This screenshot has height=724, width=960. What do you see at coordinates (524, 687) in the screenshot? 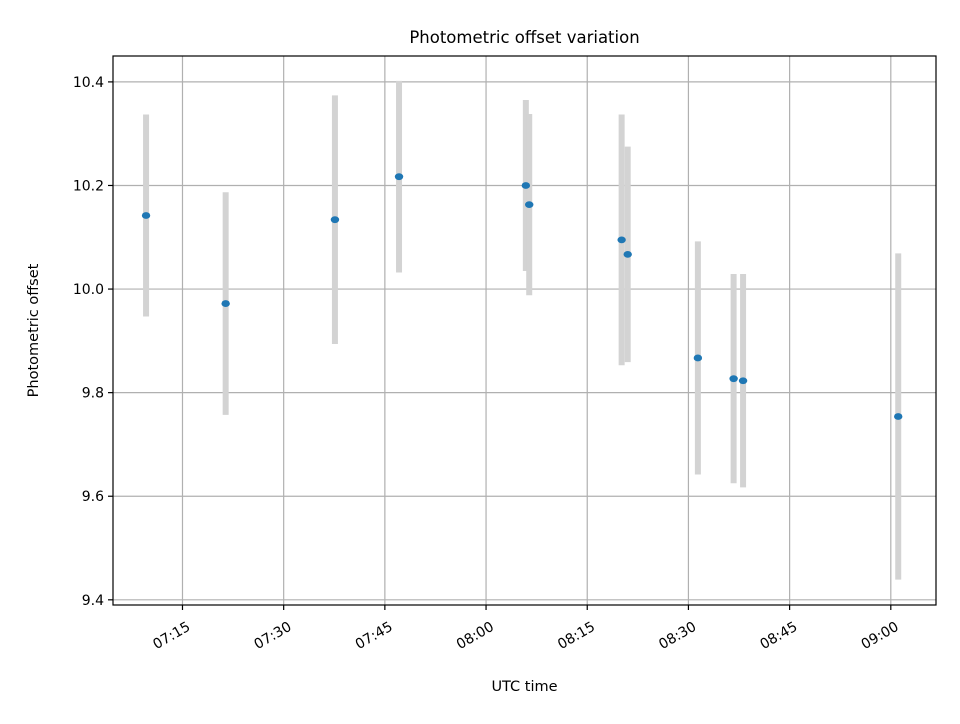
I see `x-axis-label: UTC time` at bounding box center [524, 687].